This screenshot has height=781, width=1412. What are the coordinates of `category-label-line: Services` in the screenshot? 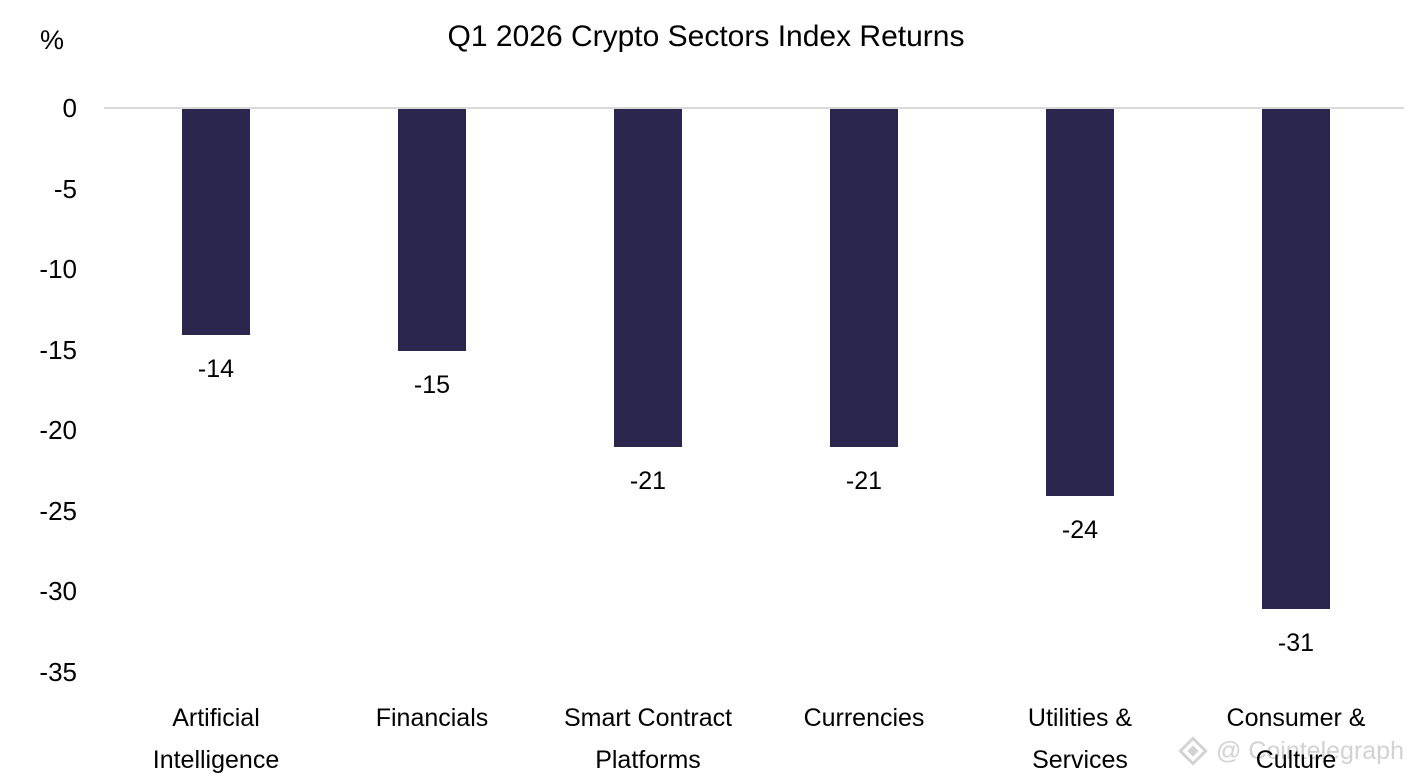 It's located at (1080, 760).